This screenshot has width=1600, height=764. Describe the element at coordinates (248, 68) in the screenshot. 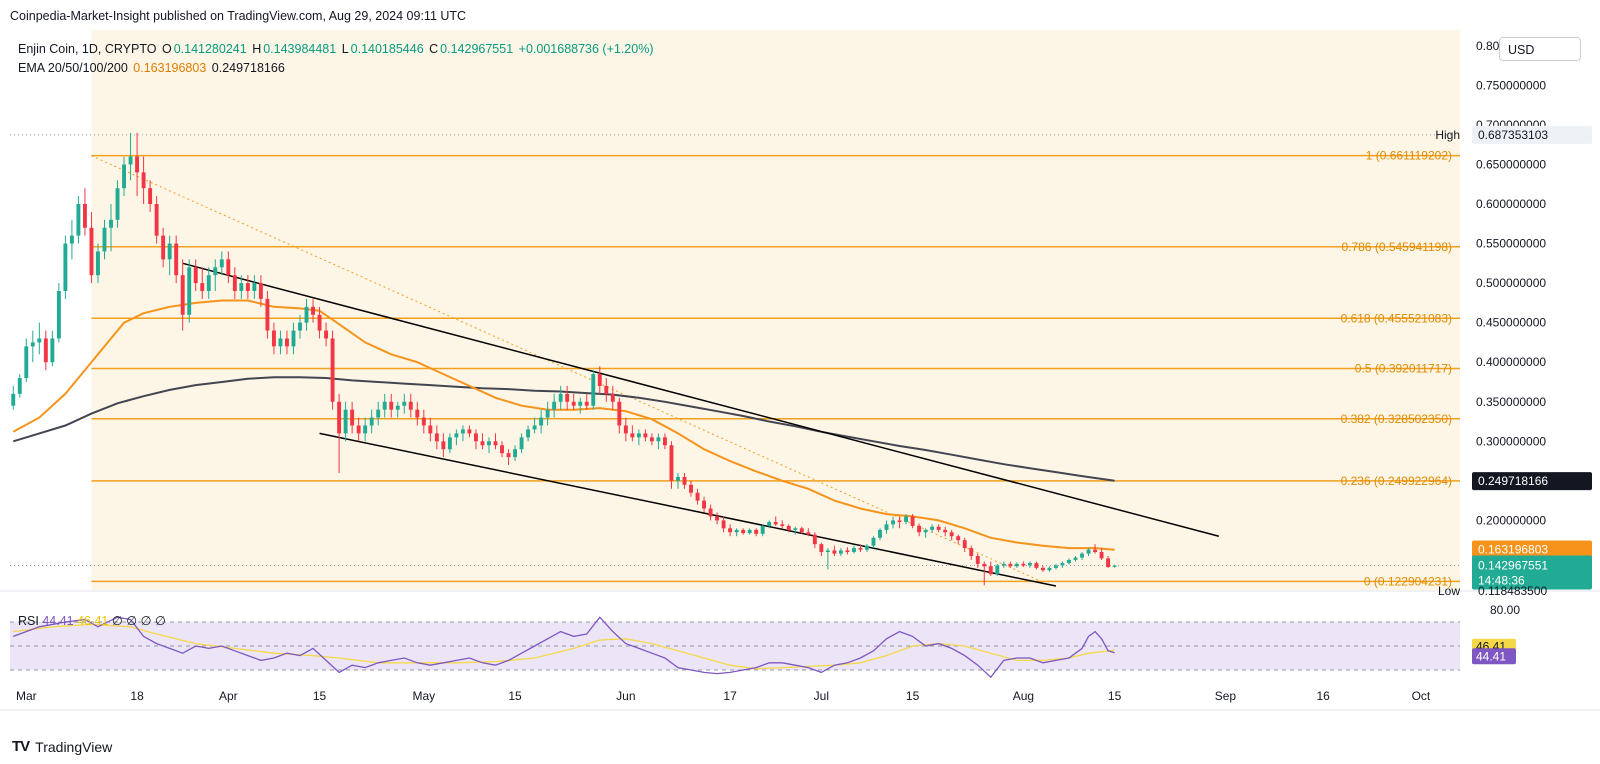

I see `ema-slow-value: 0.249718166` at that location.